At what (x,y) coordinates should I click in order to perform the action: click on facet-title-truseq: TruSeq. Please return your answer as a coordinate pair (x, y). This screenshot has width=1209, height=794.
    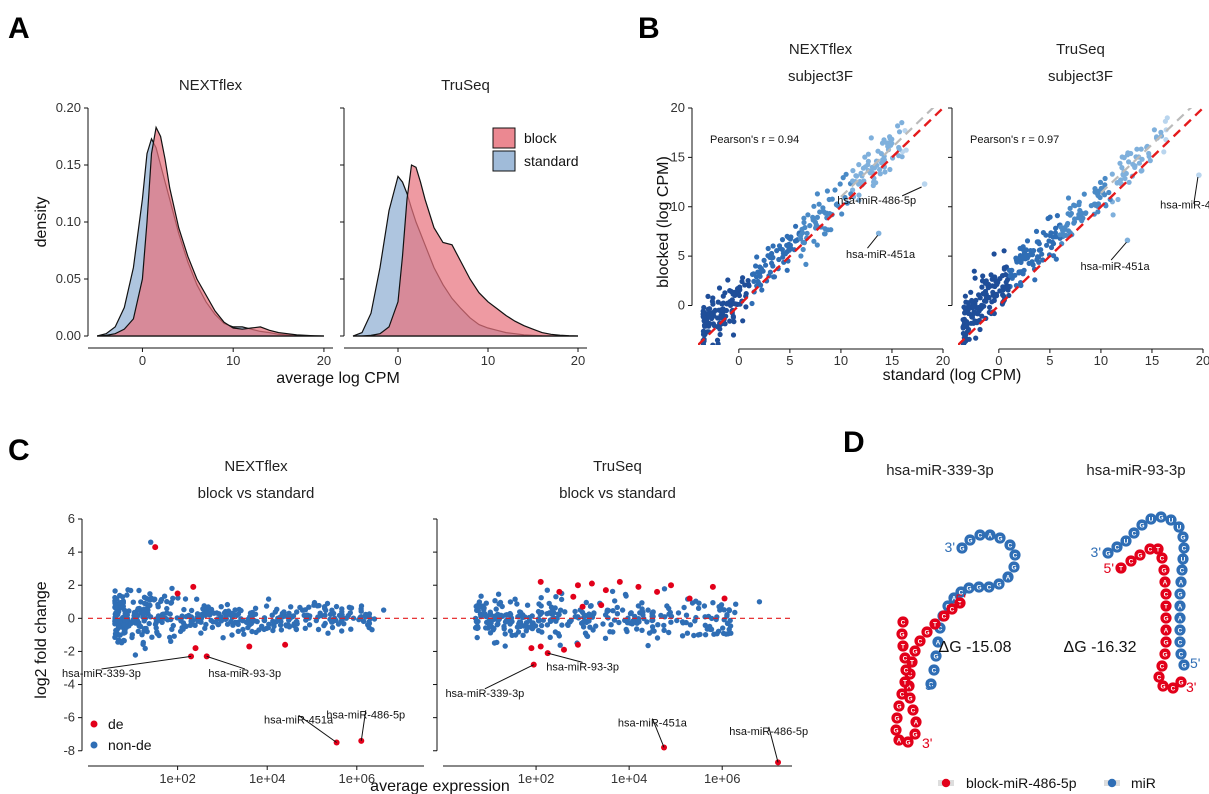
    Looking at the image, I should click on (617, 466).